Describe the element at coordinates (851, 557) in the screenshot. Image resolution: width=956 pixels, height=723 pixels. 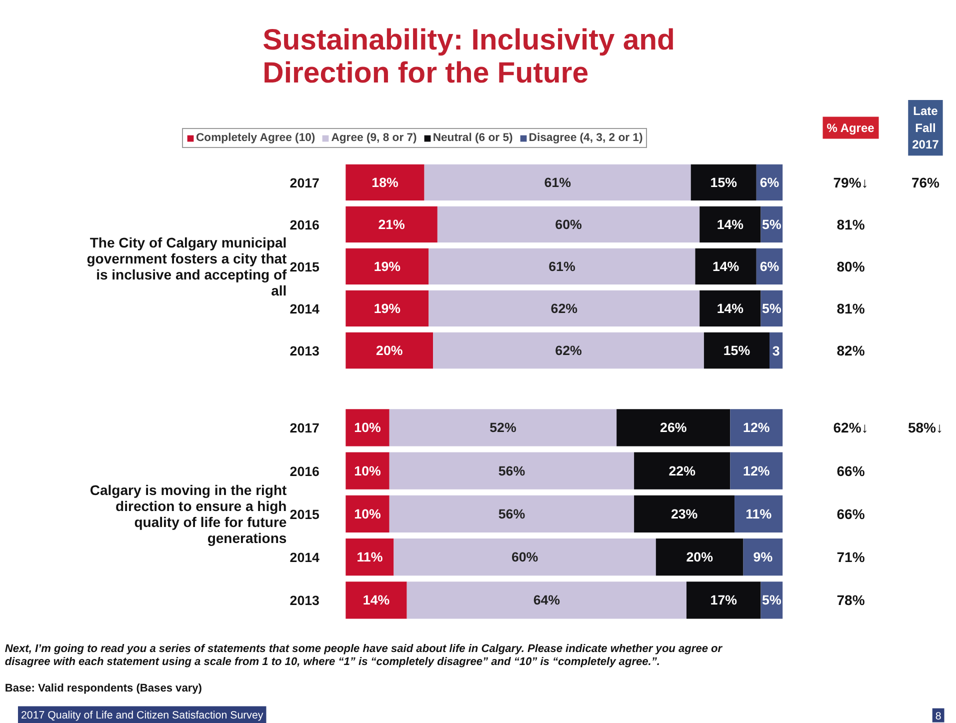
I see `text: 71%` at that location.